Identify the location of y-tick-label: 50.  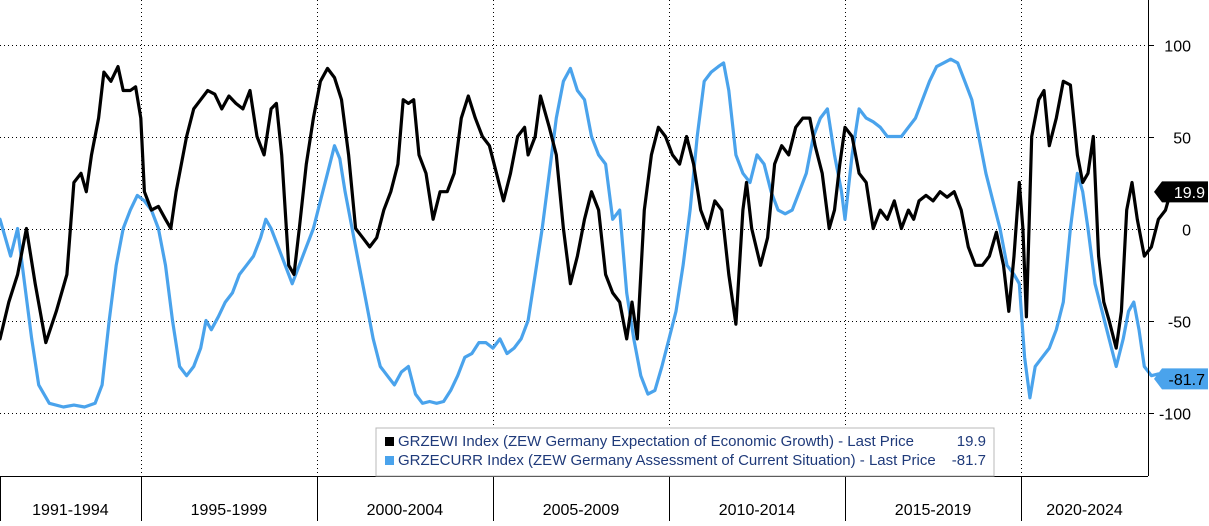
(1182, 139).